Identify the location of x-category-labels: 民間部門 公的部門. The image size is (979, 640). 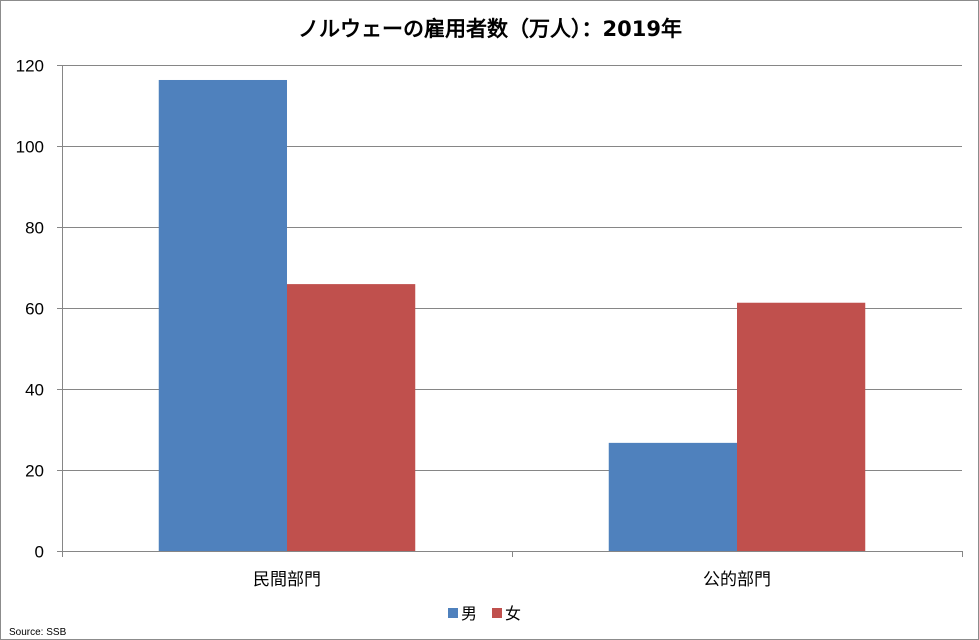
(512, 580).